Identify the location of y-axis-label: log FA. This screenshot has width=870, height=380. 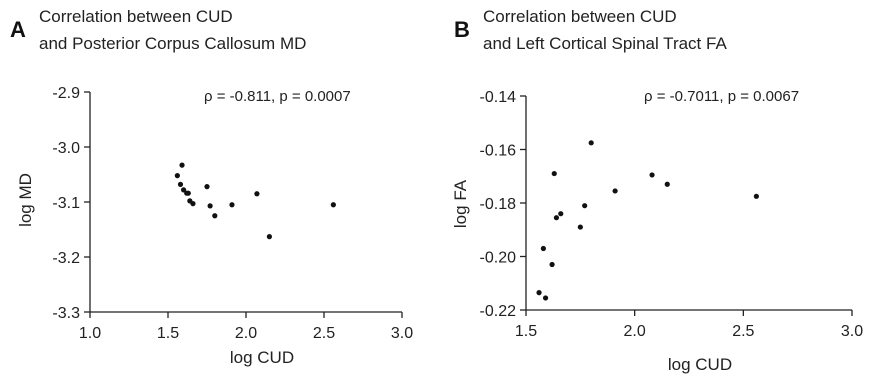
(460, 203).